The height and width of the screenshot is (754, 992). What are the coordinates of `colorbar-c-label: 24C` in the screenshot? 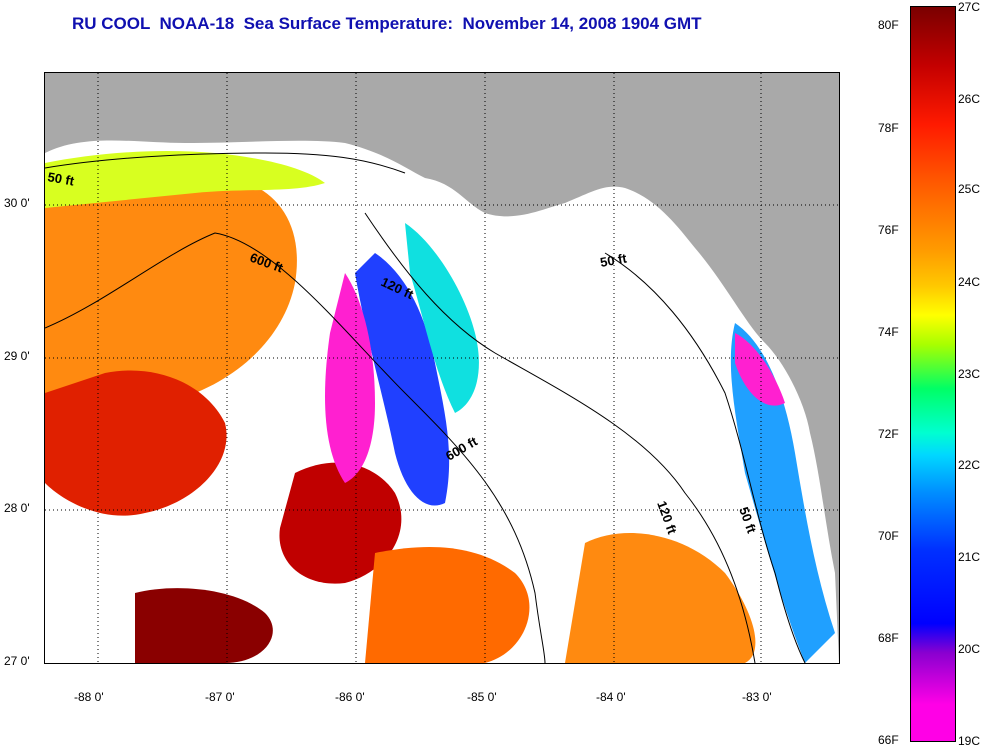 It's located at (969, 282).